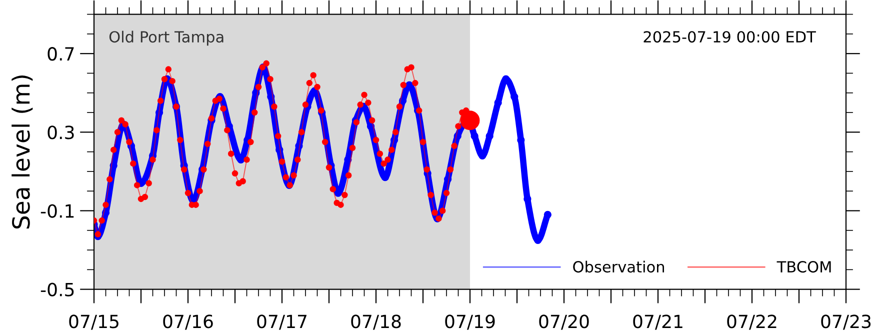  What do you see at coordinates (22, 152) in the screenshot?
I see `y-axis-title: Sea level (m)` at bounding box center [22, 152].